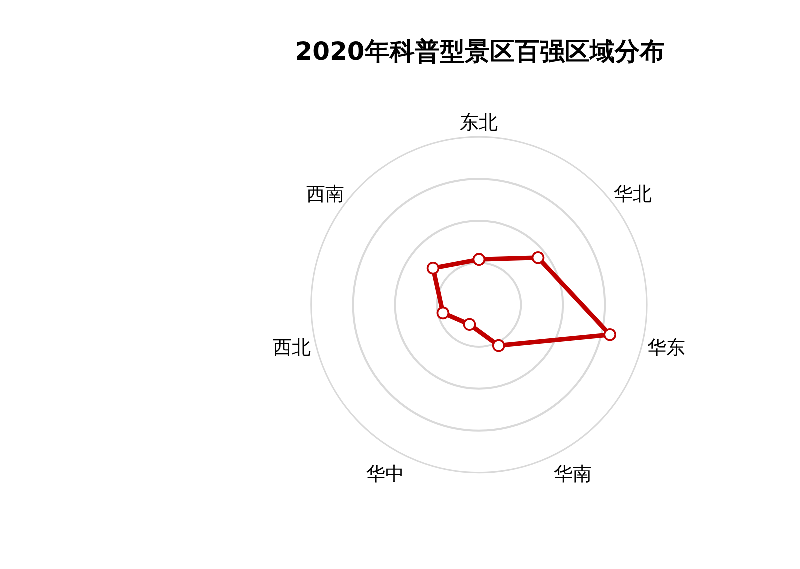 The width and height of the screenshot is (800, 569). I want to click on spoke-label: 华东, so click(666, 348).